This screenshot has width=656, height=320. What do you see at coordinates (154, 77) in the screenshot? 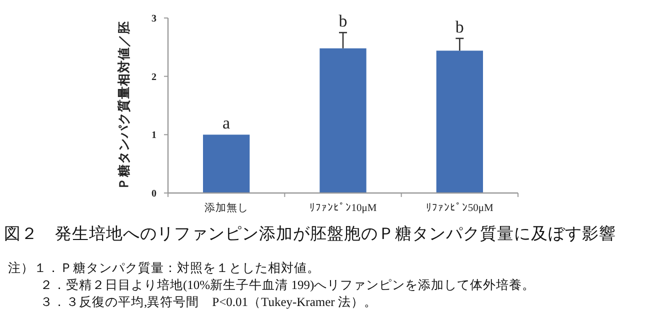
I see `y-tick-label: 2` at bounding box center [154, 77].